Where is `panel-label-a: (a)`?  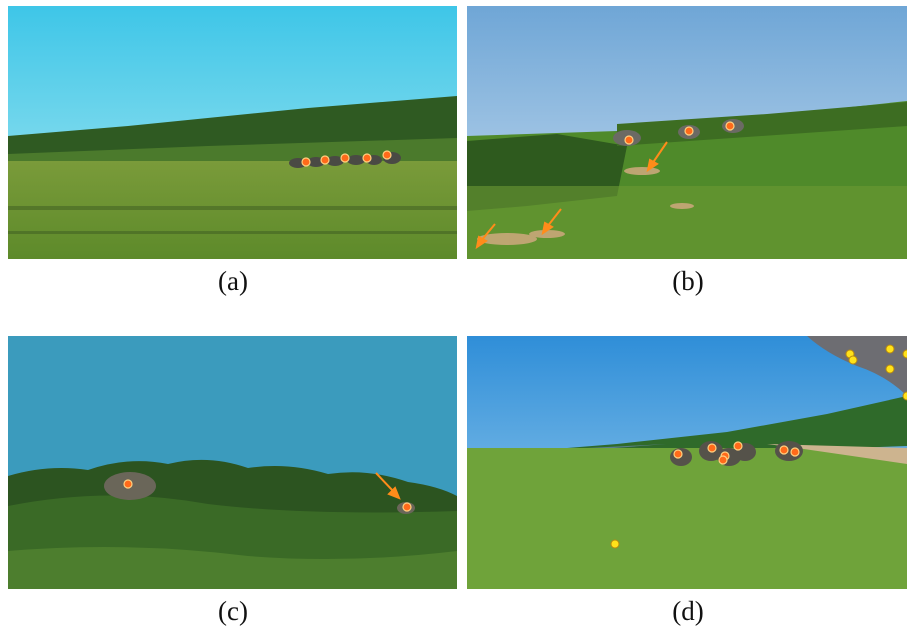
panel-label-a: (a) is located at coordinates (233, 281).